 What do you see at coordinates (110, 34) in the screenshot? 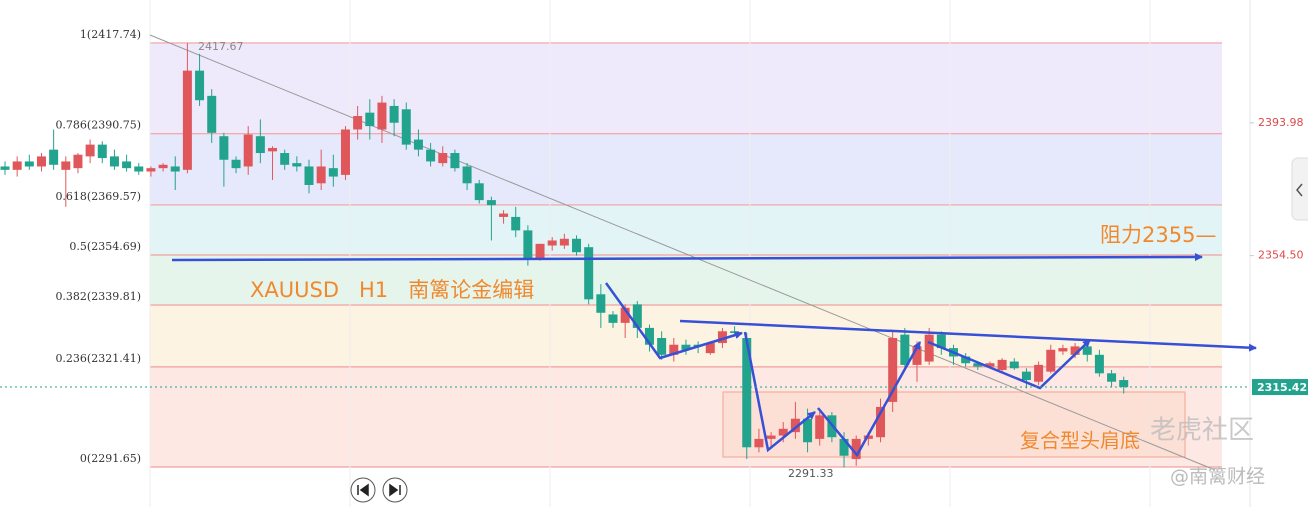
I see `fib-label: 1(2417.74)` at bounding box center [110, 34].